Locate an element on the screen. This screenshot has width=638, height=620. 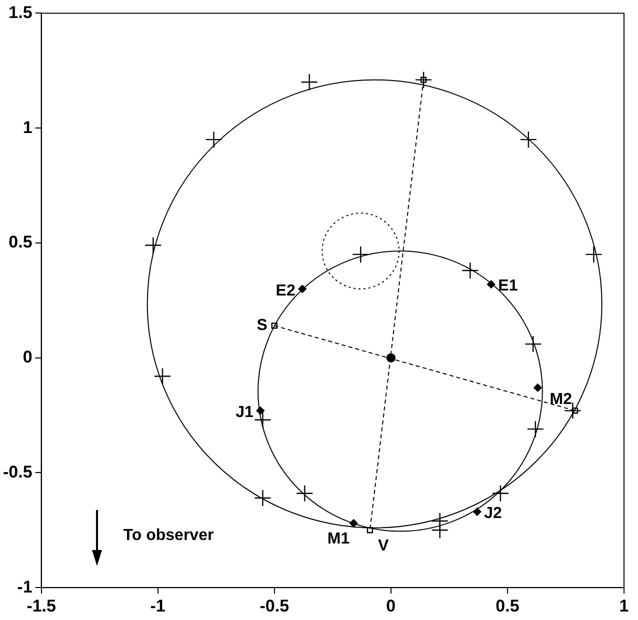
x-tick-label: -1.5 is located at coordinates (41, 606).